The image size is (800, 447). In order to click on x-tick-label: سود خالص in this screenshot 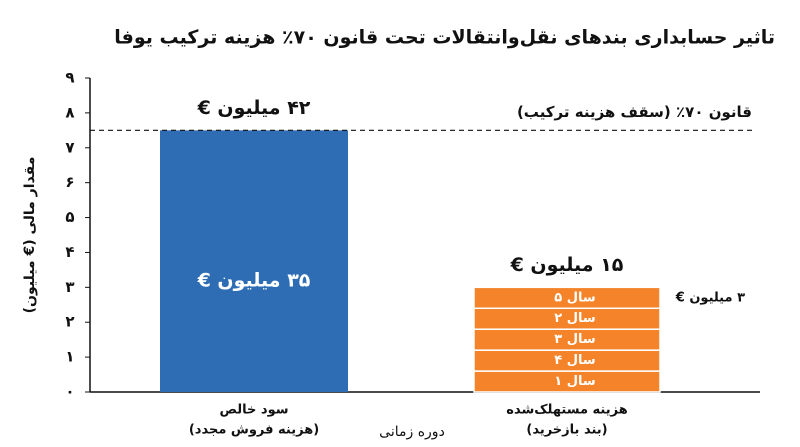, I will do `click(254, 410)`.